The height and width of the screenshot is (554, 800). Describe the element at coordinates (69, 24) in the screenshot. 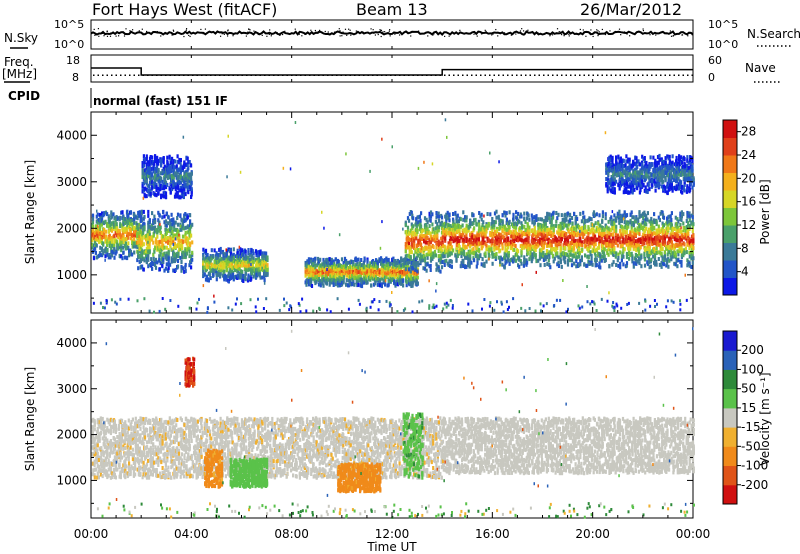

I see `noise-tick-left-top: 10^5` at that location.